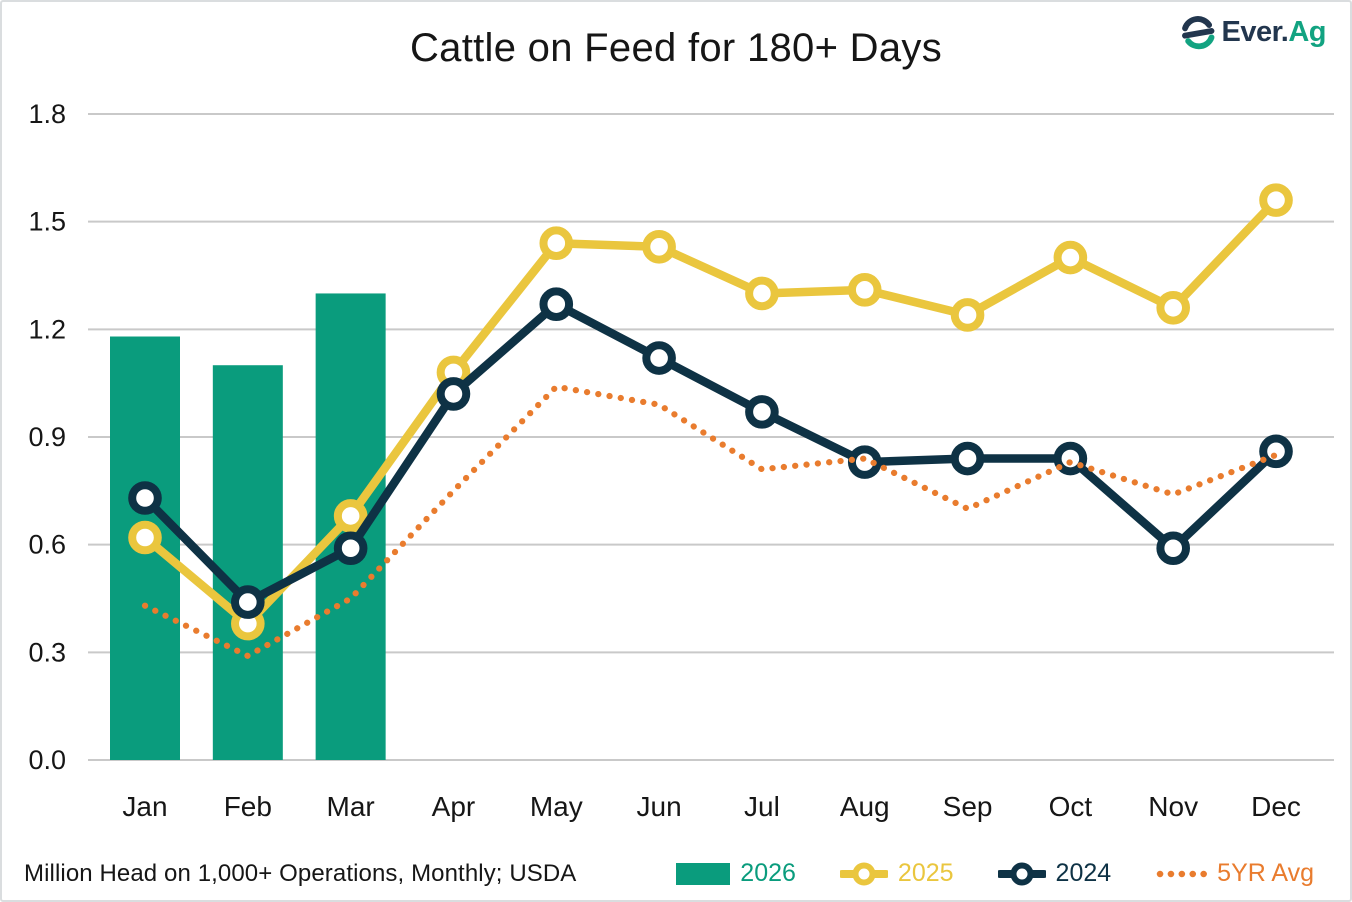 This screenshot has width=1352, height=902. I want to click on y-tick-label: 0.3, so click(47, 652).